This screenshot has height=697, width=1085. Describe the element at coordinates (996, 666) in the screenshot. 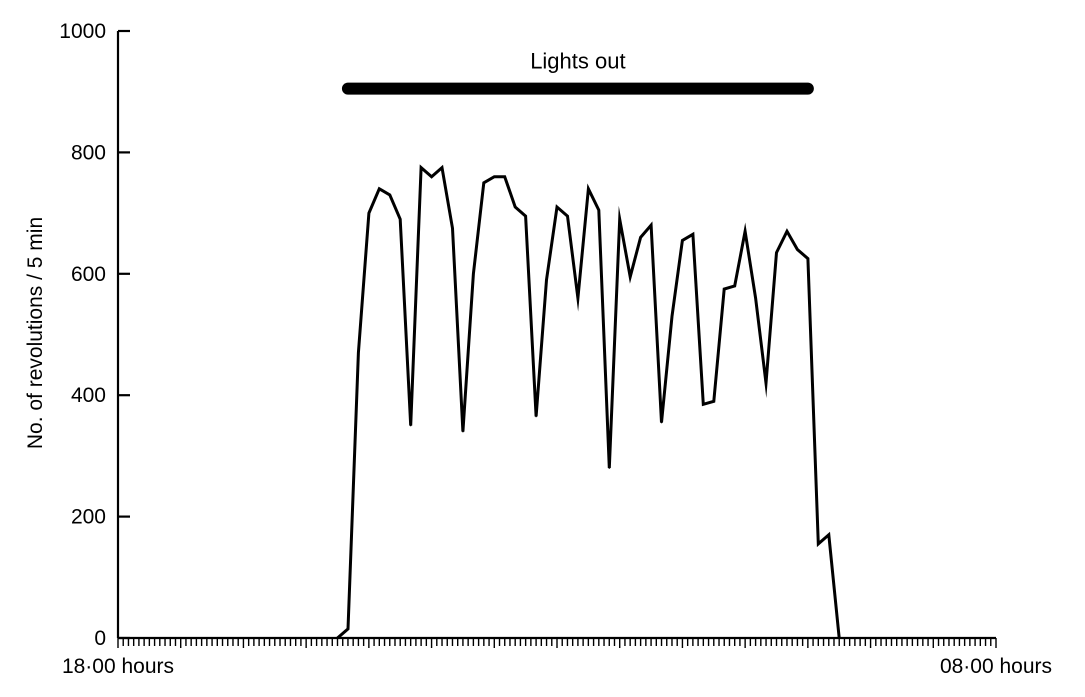

I see `x-end-label: 08·00 hours` at that location.